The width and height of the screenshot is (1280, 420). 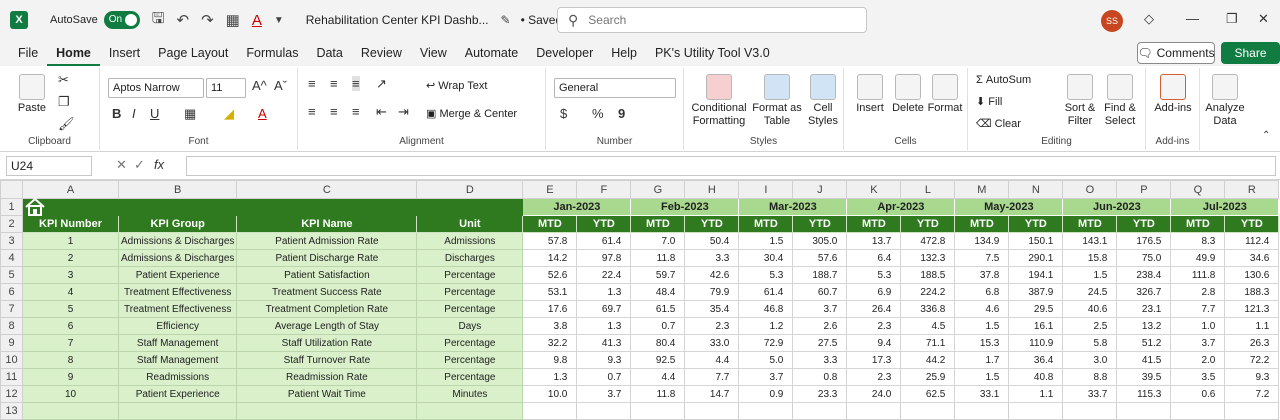 What do you see at coordinates (159, 164) in the screenshot?
I see `insert-function-icon: fx` at bounding box center [159, 164].